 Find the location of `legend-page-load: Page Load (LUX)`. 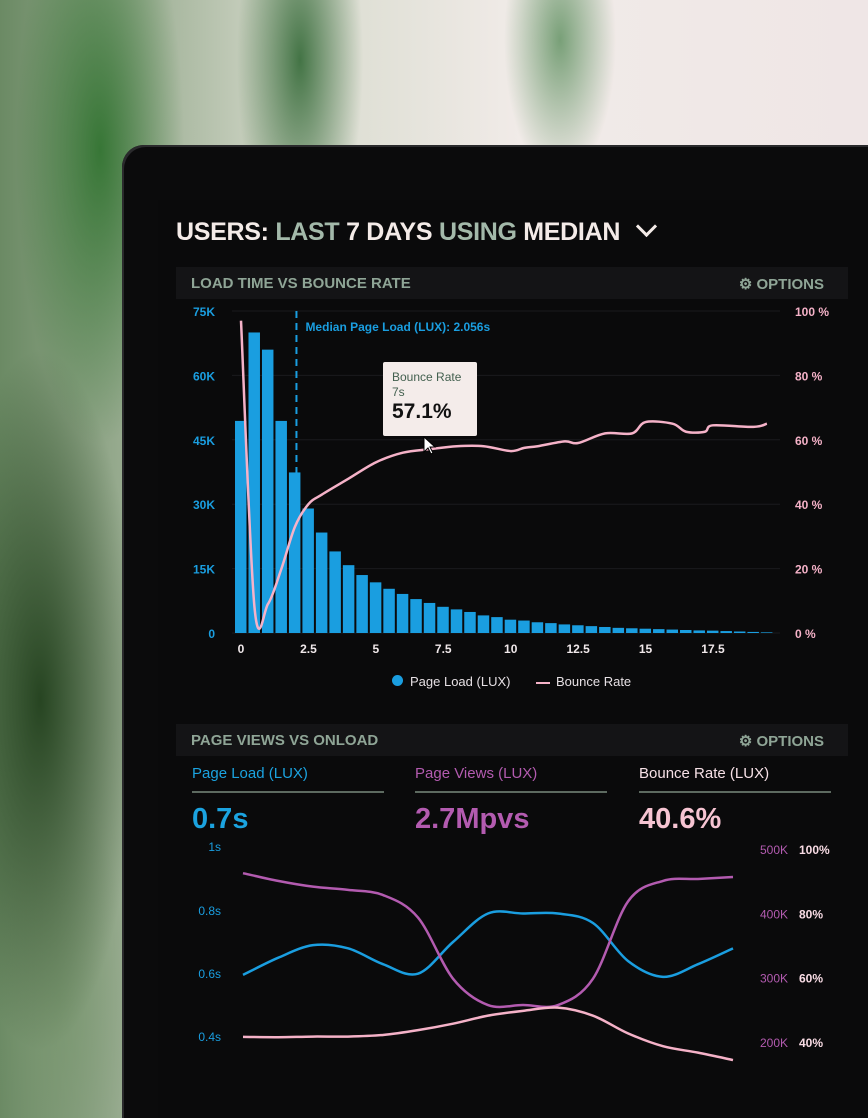

legend-page-load: Page Load (LUX) is located at coordinates (451, 681).